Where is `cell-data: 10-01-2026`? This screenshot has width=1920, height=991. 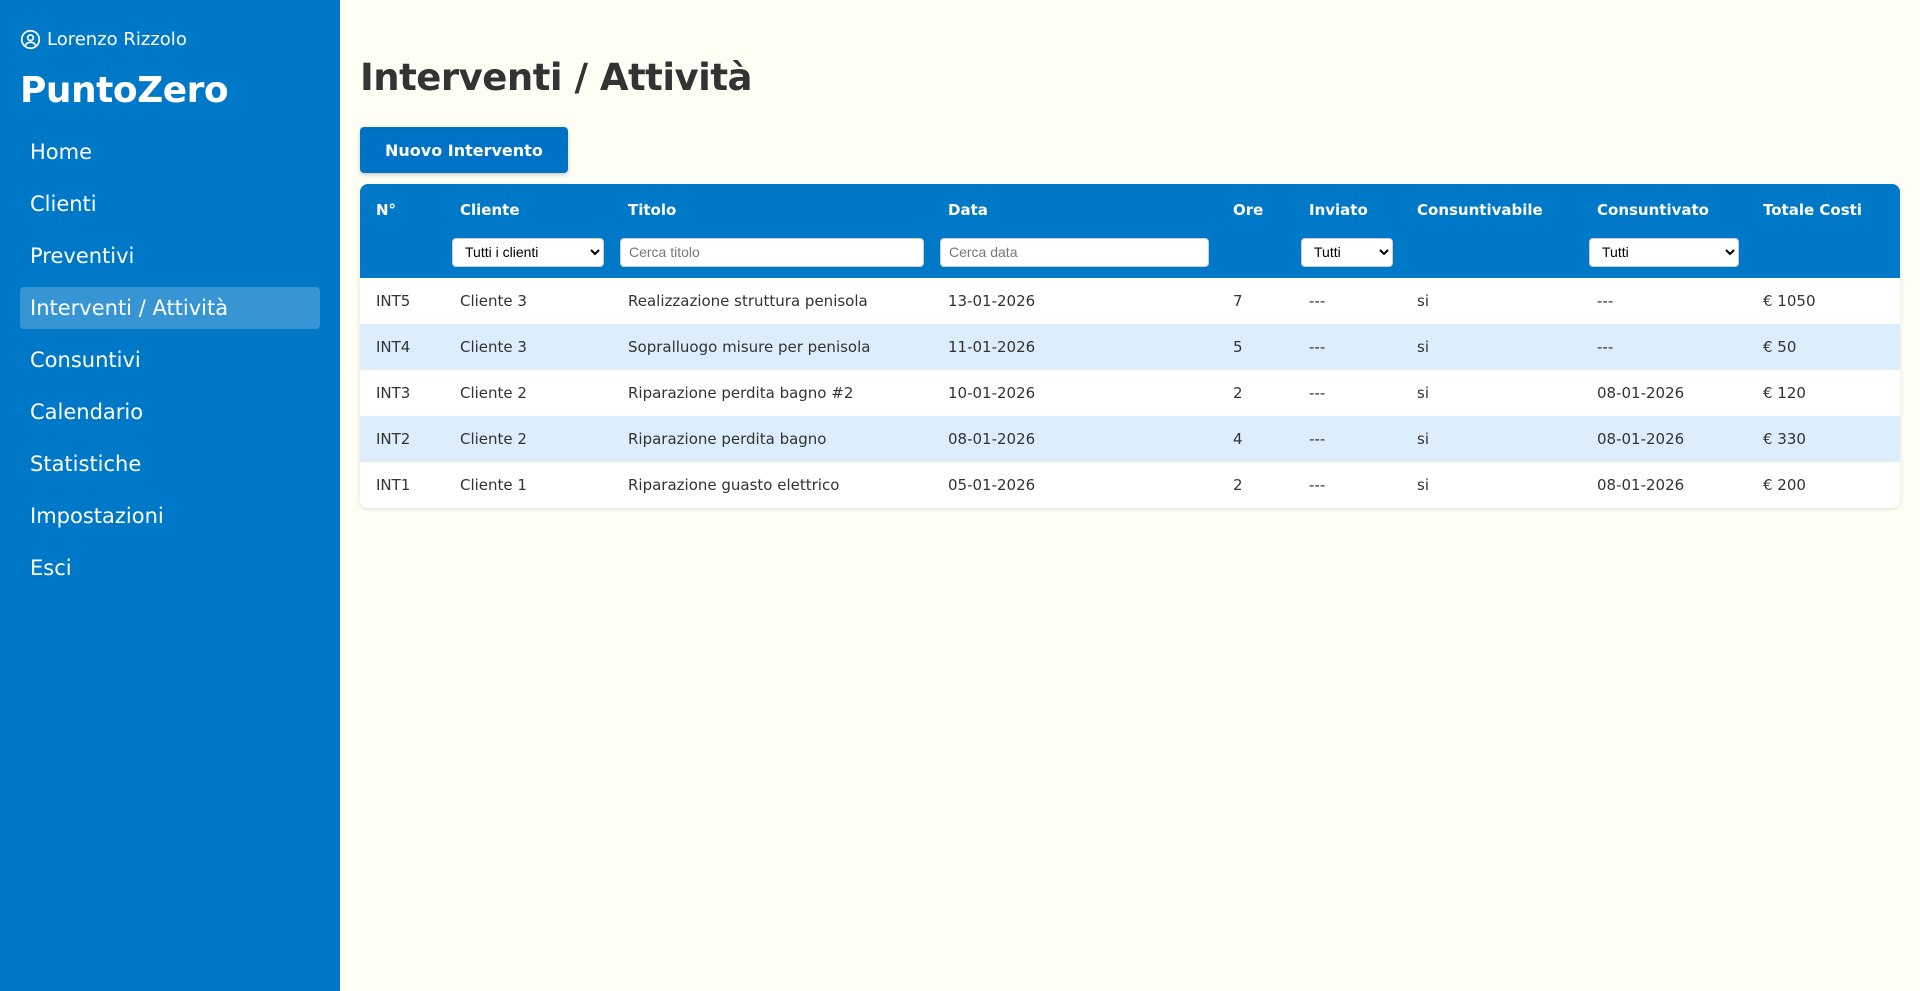 cell-data: 10-01-2026 is located at coordinates (992, 393).